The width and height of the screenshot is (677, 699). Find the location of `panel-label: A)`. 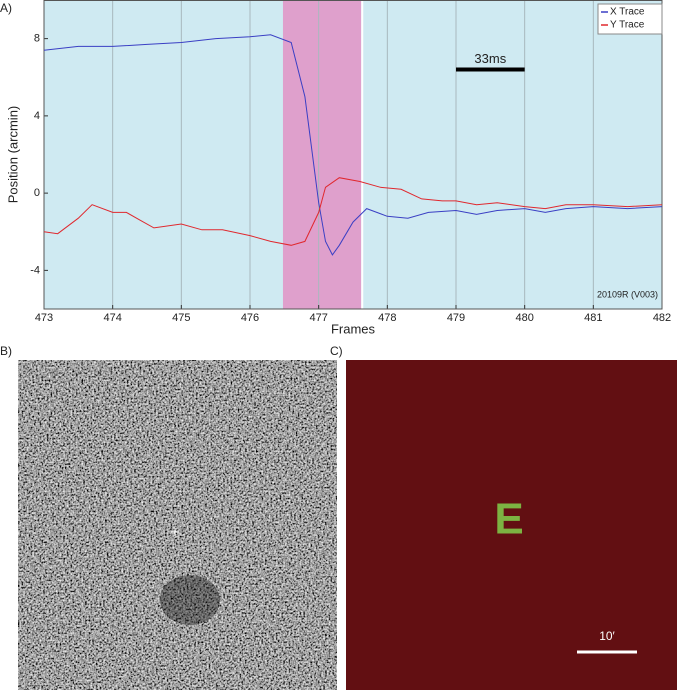

panel-label: A) is located at coordinates (6, 8).